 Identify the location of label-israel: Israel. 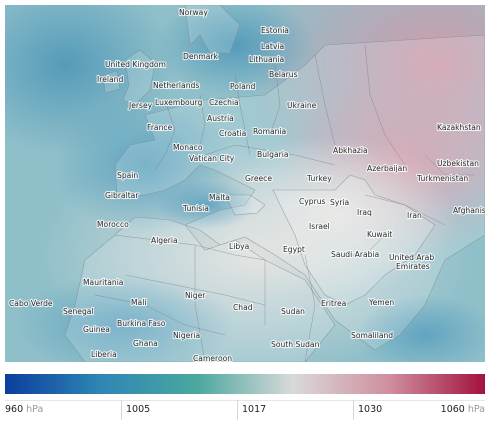
(319, 226).